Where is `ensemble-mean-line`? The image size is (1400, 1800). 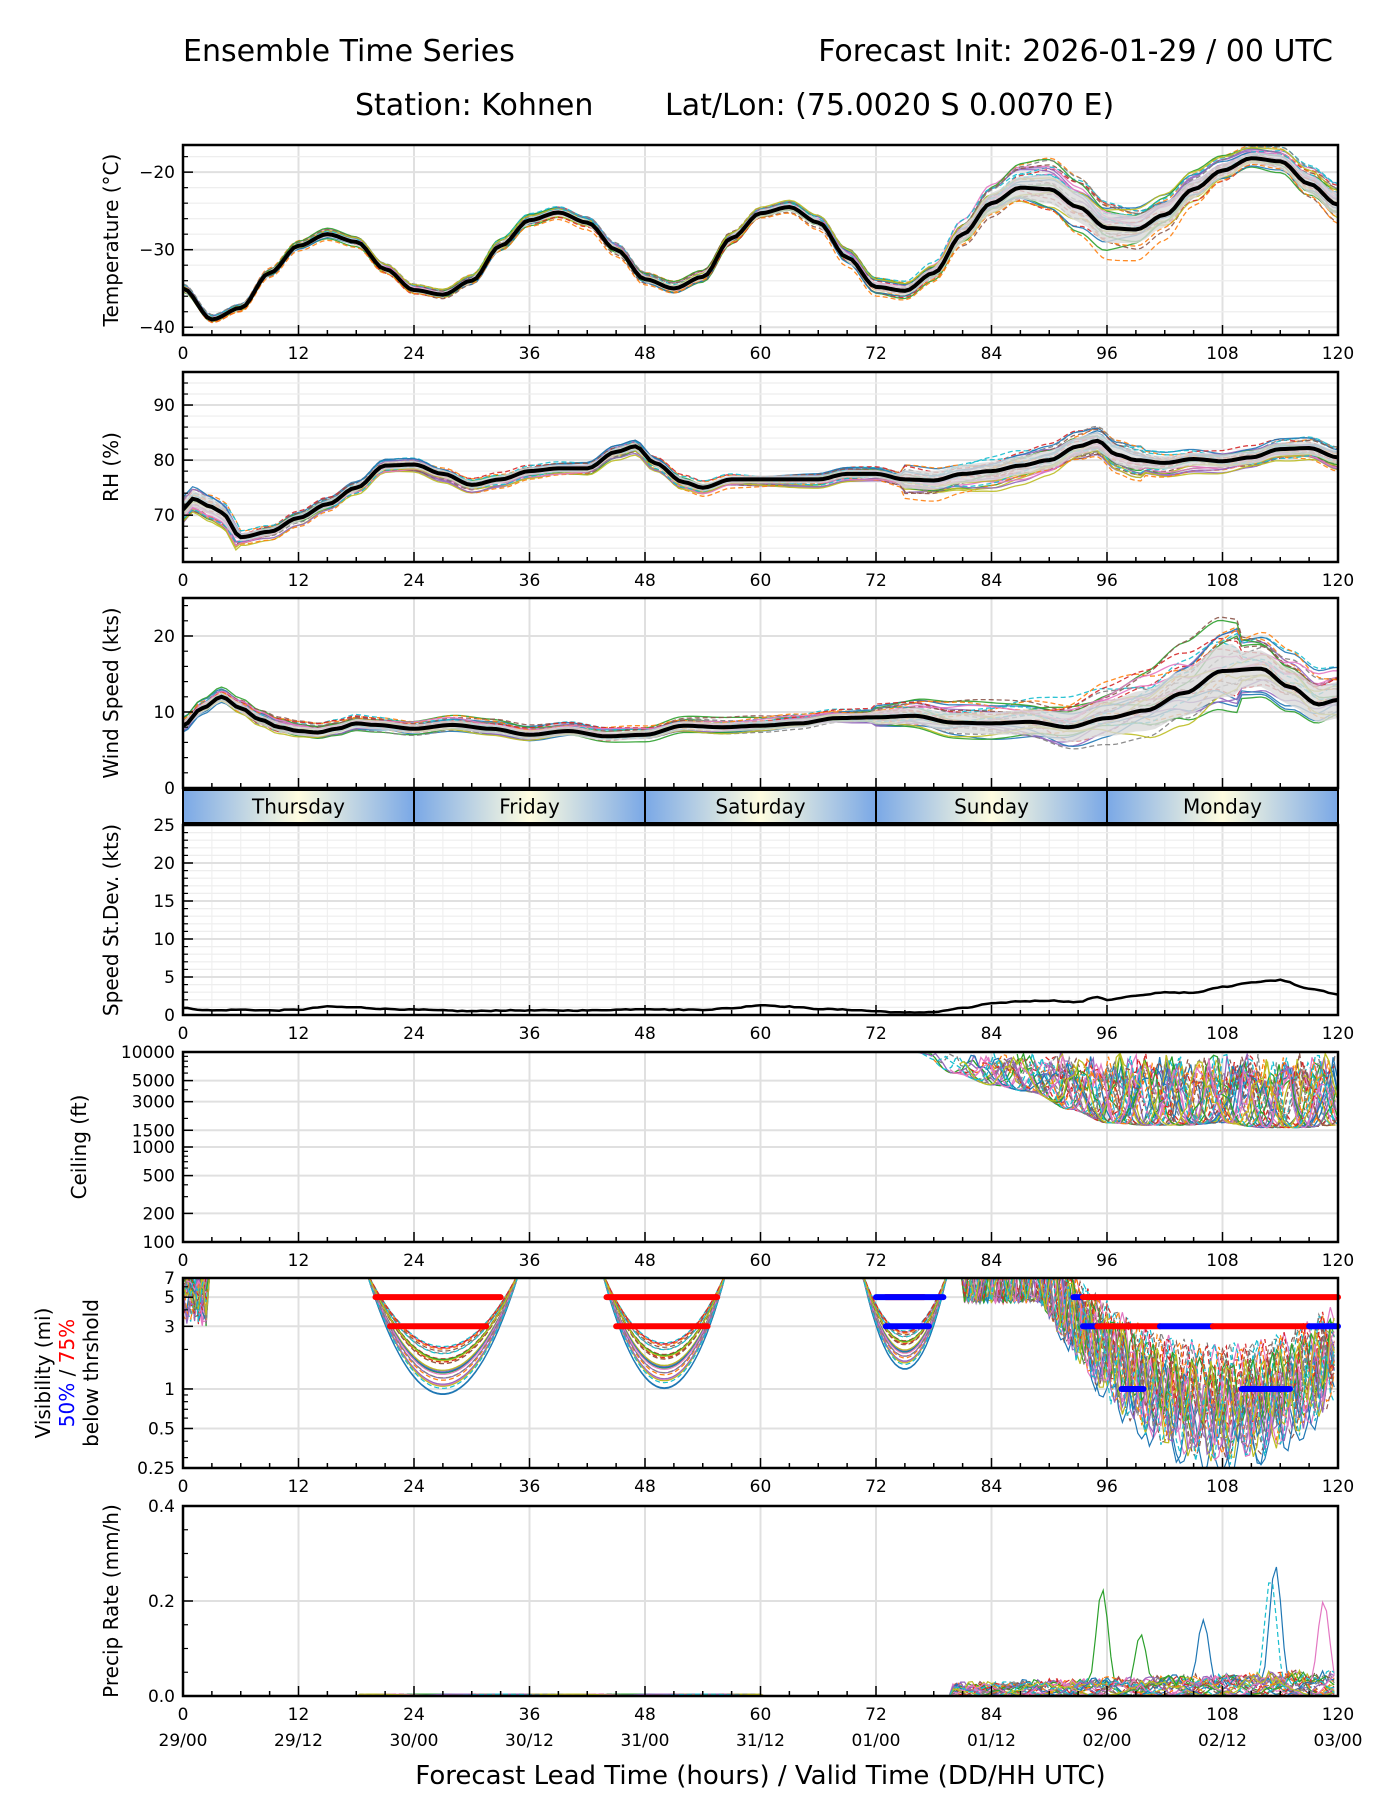 ensemble-mean-line is located at coordinates (760, 489).